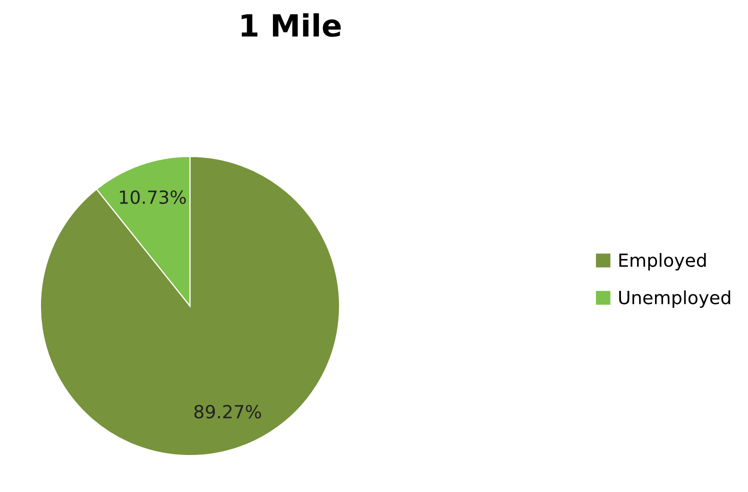 This screenshot has height=492, width=748. What do you see at coordinates (662, 262) in the screenshot?
I see `legend-label: Employed` at bounding box center [662, 262].